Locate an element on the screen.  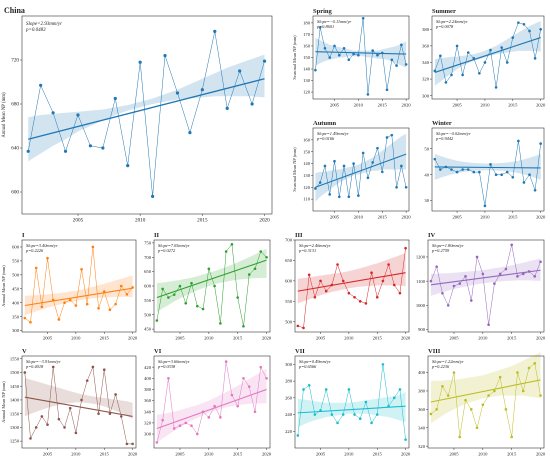
y-tick-label: 130 is located at coordinates (307, 175).